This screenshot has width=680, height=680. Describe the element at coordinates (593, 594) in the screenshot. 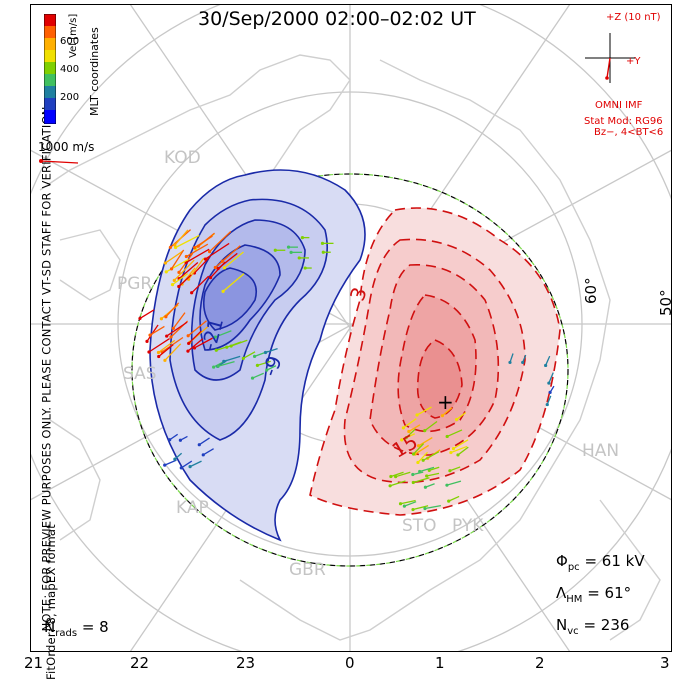

I see `lambda-hm-stat: ΛHM = 61°` at that location.